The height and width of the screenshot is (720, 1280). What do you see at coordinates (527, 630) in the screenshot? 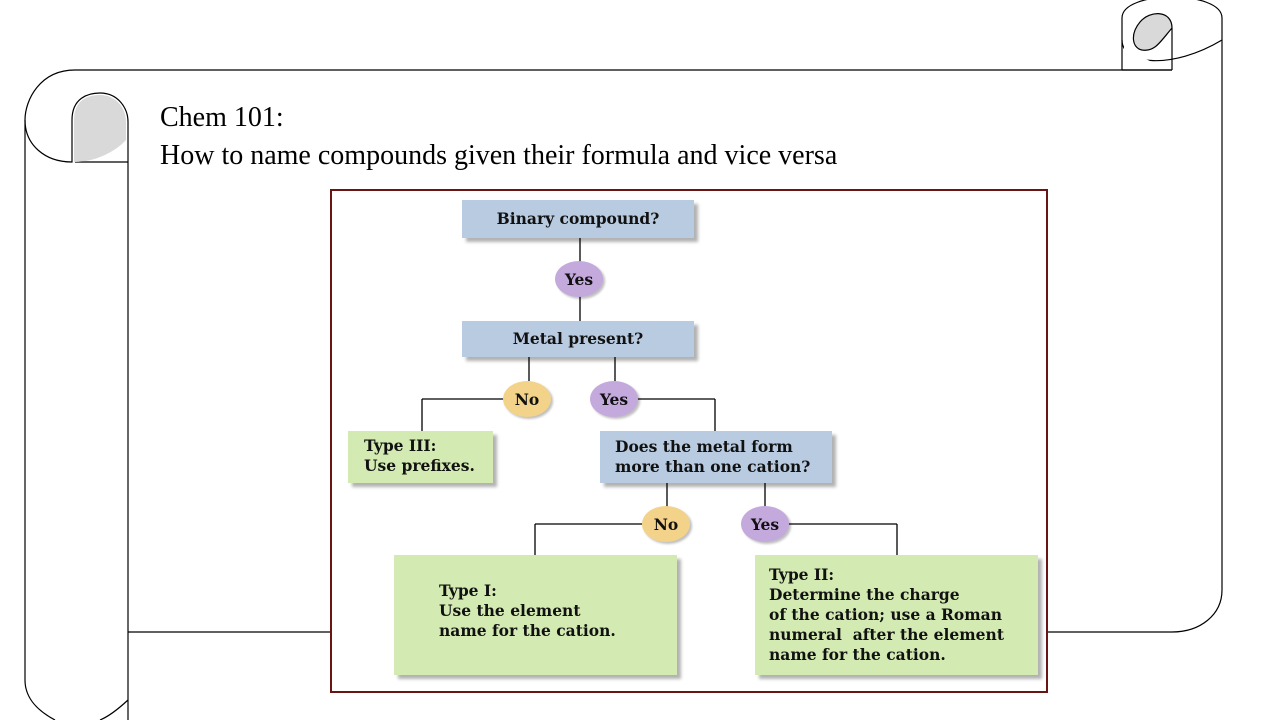
I see `type-1-rule-line-2: name for the cation.` at bounding box center [527, 630].